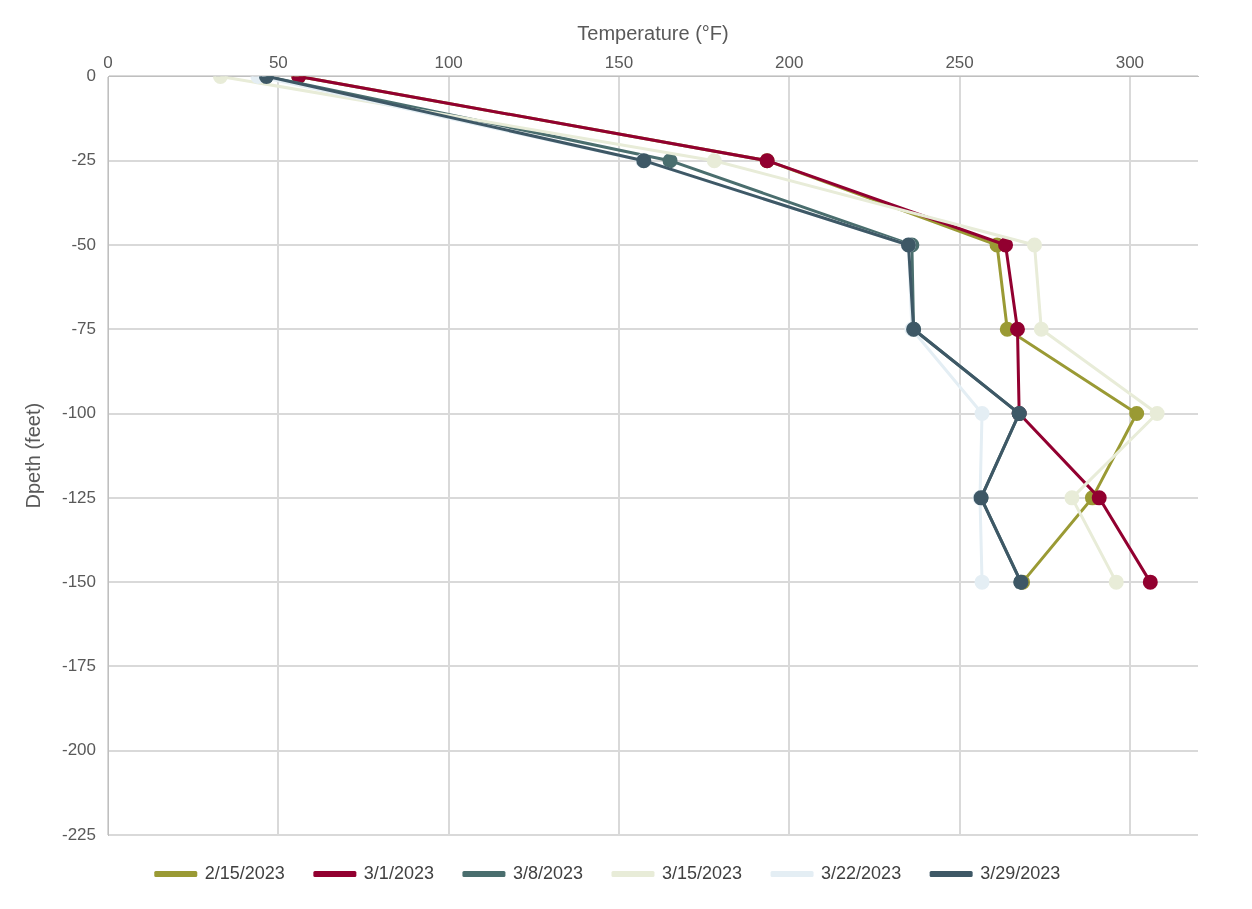  Describe the element at coordinates (959, 62) in the screenshot. I see `x-tick-label: 250` at that location.